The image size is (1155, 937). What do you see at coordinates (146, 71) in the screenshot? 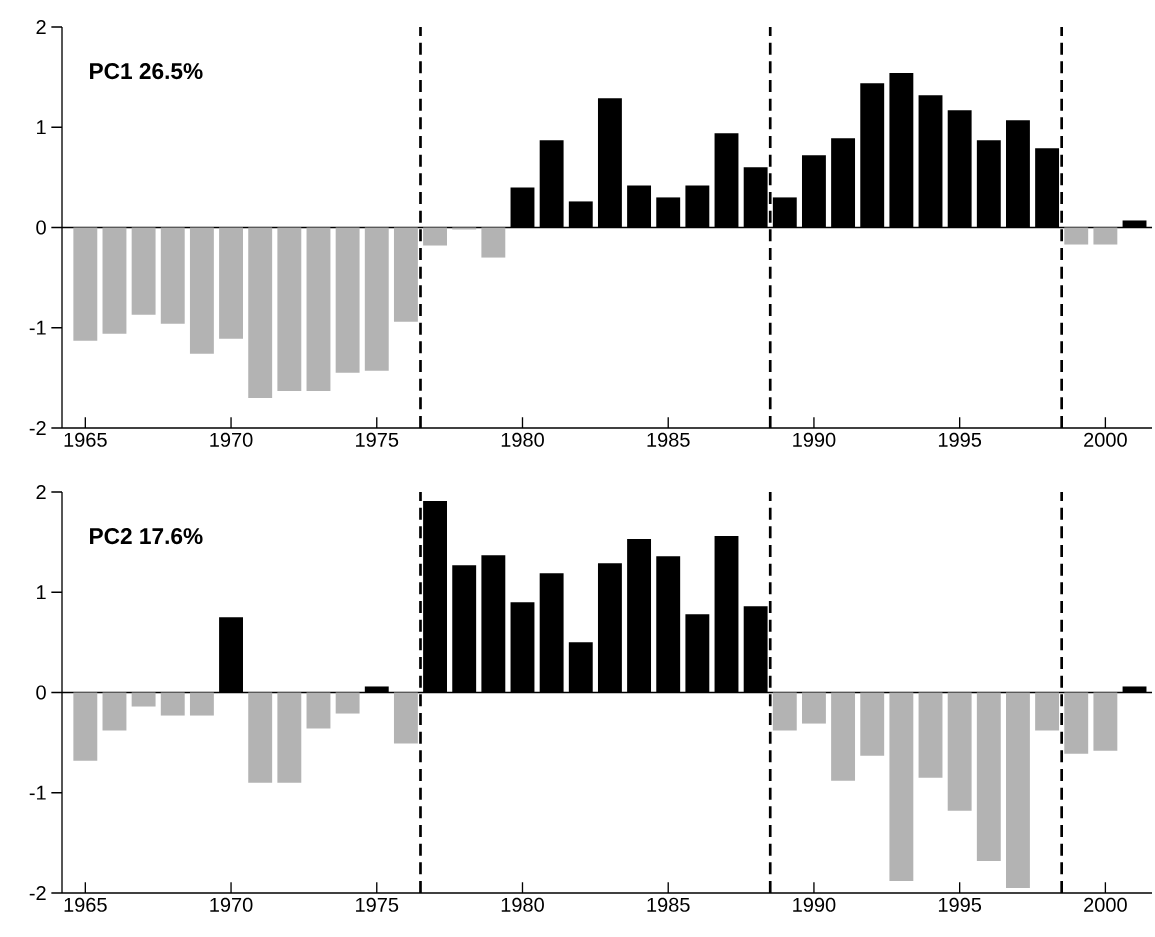
I see `text: PC1 26.5%` at bounding box center [146, 71].